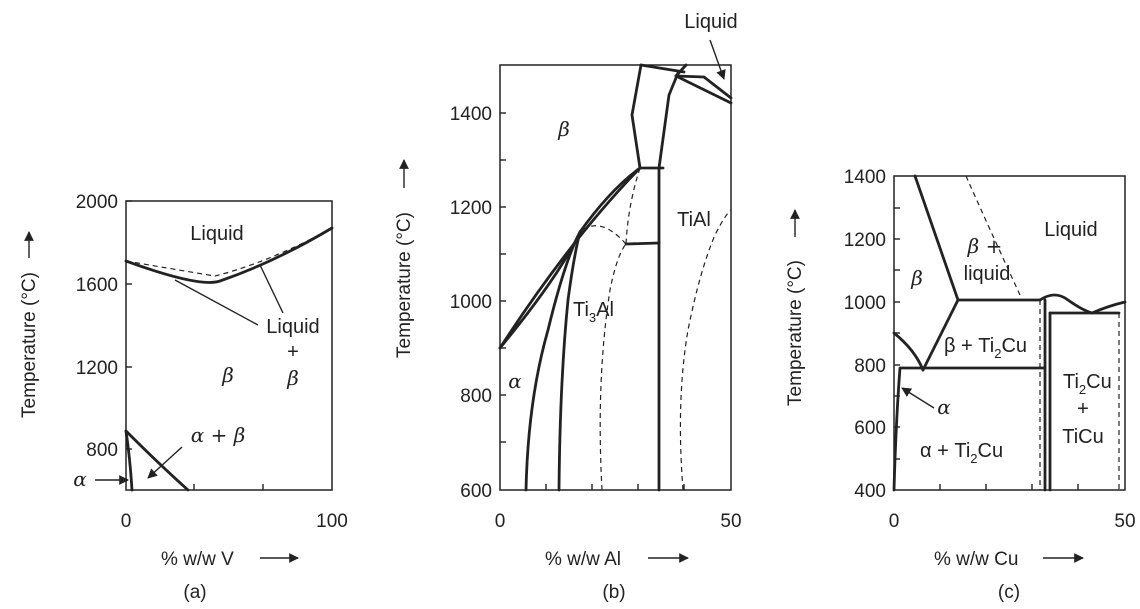 This screenshot has height=609, width=1140. I want to click on panel-c-beta-liquid-label: liquid, so click(987, 274).